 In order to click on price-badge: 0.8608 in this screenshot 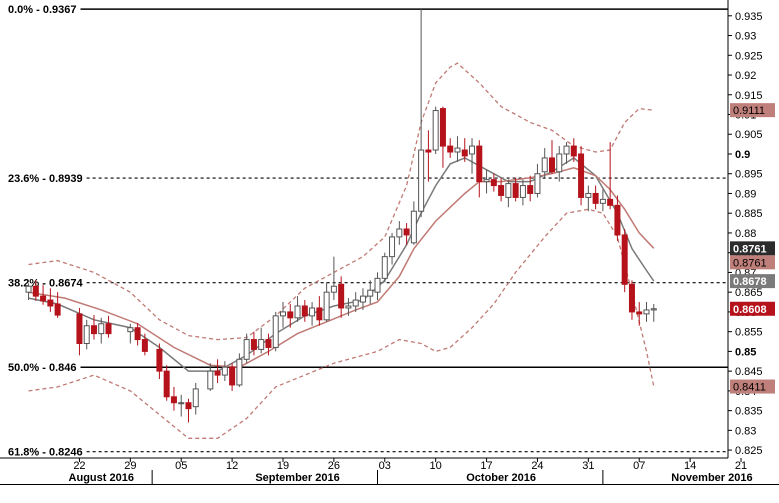, I will do `click(752, 308)`.